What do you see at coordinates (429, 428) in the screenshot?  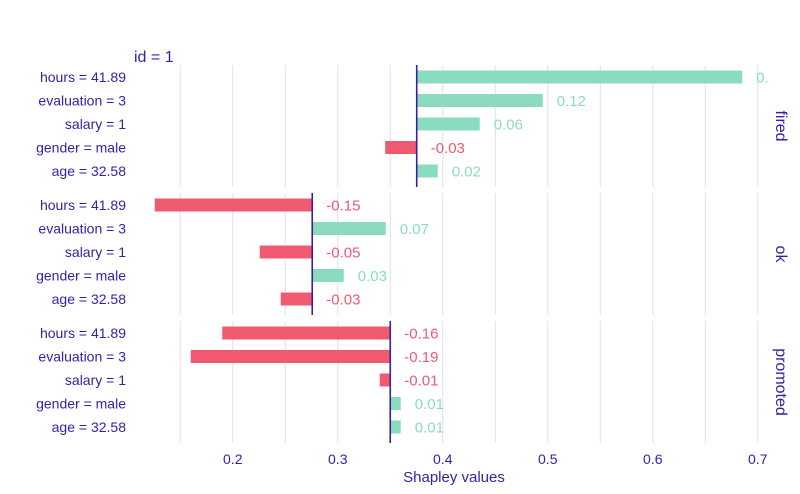 I see `value-label-promoted-4: 0.01` at bounding box center [429, 428].